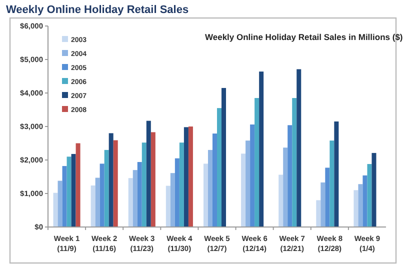  Describe the element at coordinates (97, 10) in the screenshot. I see `chart-title: Weekly Online Holiday Retail Sales` at that location.